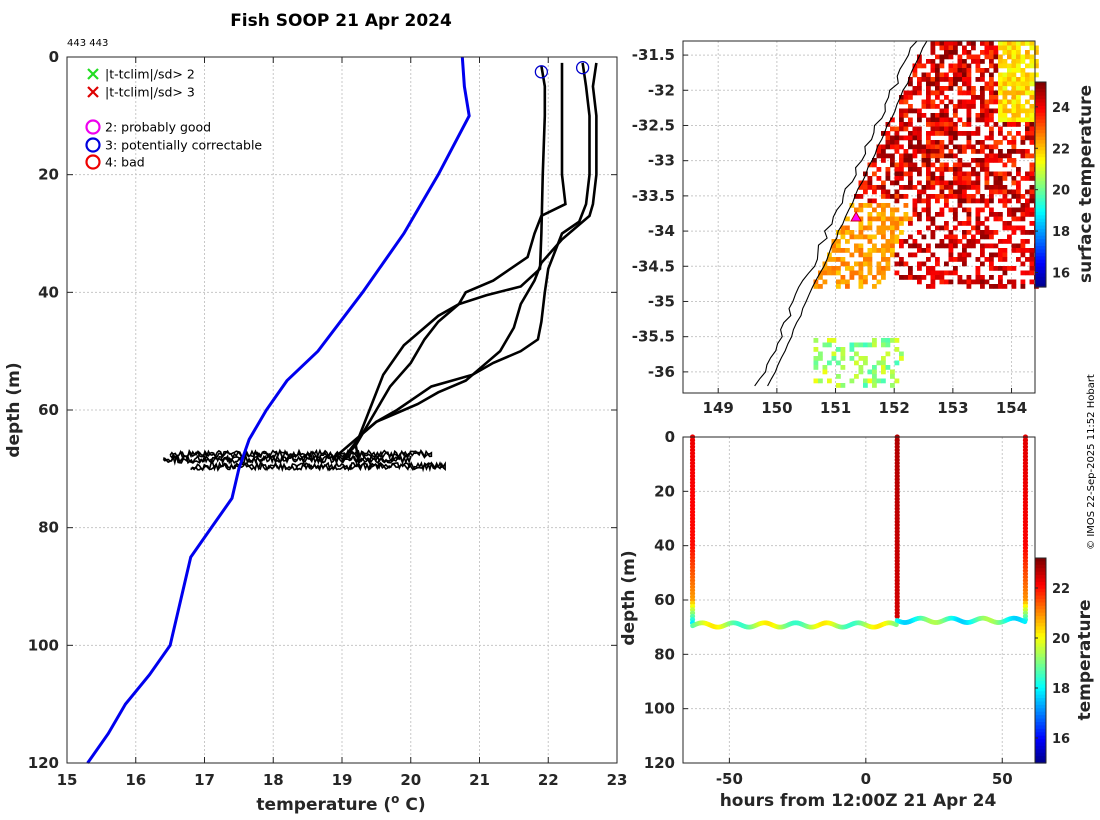 Image resolution: width=1100 pixels, height=820 pixels. Describe the element at coordinates (273, 780) in the screenshot. I see `x-tick-label: 18` at that location.